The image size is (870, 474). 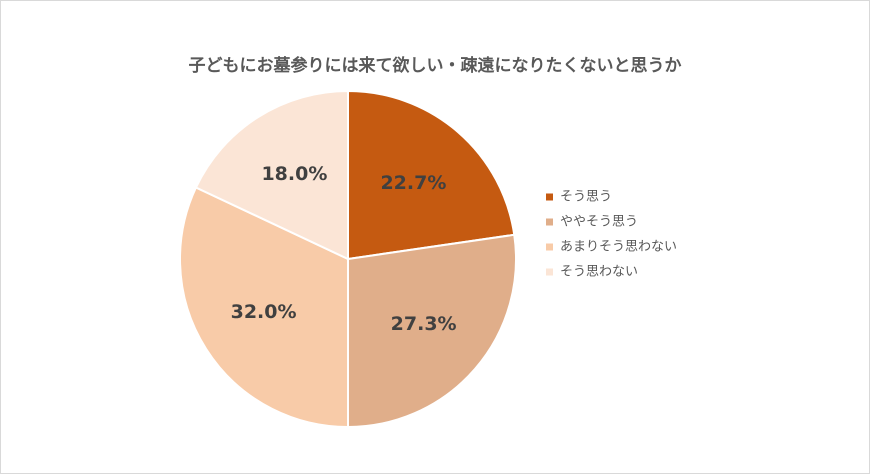 I want to click on data-label: 27.3%, so click(x=424, y=324).